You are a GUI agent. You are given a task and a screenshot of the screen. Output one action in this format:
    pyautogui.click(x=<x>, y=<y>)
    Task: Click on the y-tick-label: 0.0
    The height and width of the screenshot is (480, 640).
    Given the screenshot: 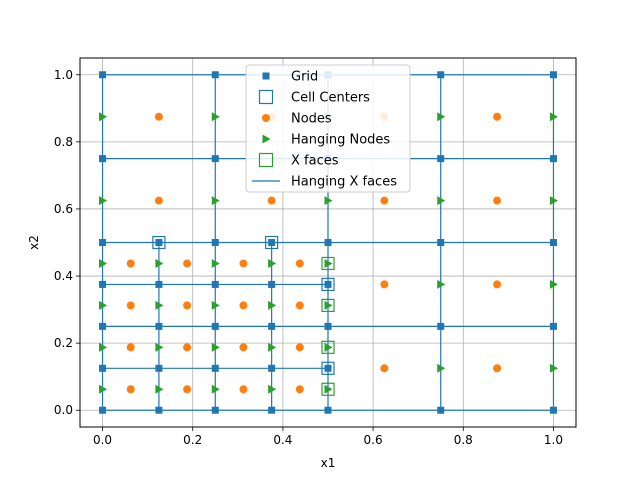 What is the action you would take?
    pyautogui.click(x=63, y=410)
    